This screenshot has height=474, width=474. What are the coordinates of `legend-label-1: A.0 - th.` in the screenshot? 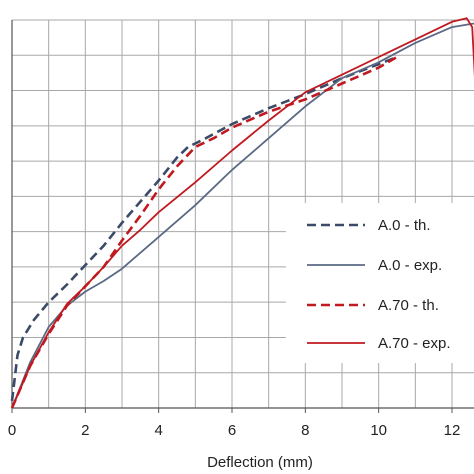 It's located at (404, 225).